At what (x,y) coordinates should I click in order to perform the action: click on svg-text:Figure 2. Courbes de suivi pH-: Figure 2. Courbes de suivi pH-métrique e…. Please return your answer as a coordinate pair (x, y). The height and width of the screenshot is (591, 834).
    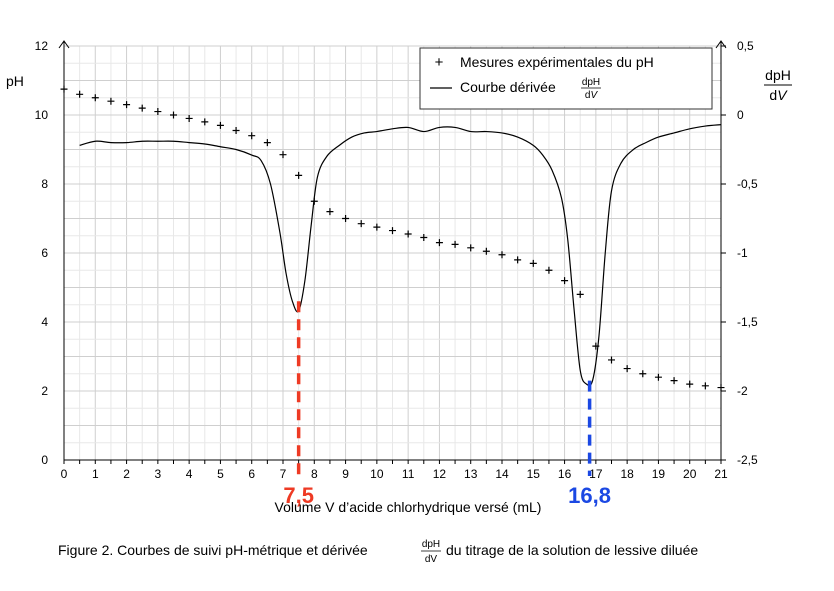
    Looking at the image, I should click on (213, 550).